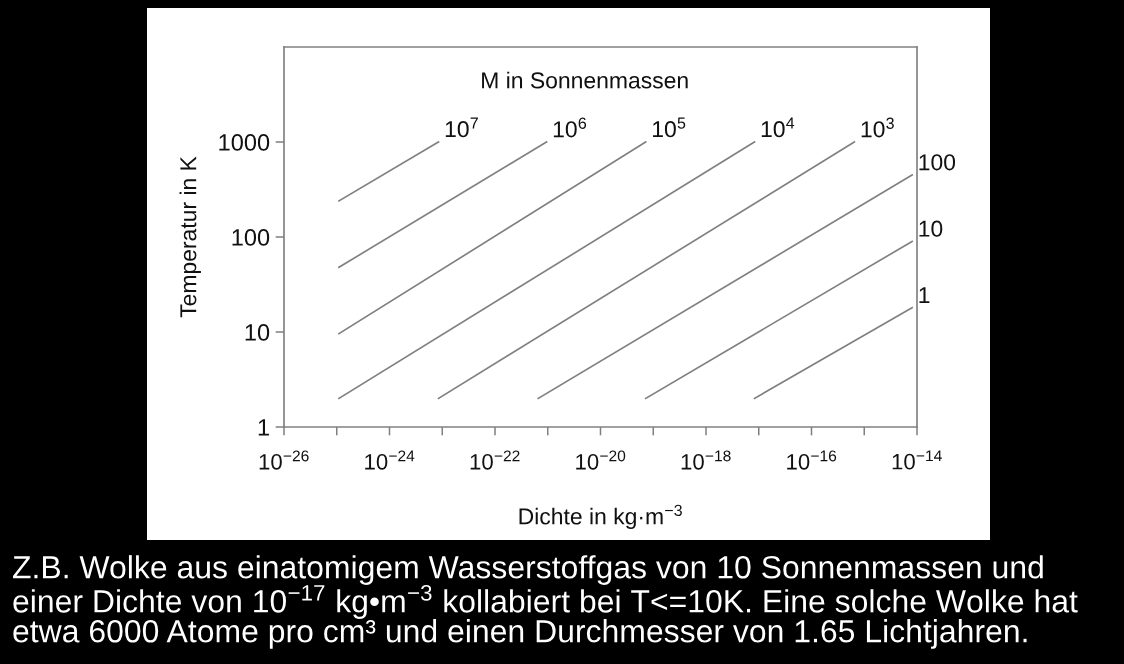  Describe the element at coordinates (244, 142) in the screenshot. I see `y-tick-label: 1000` at that location.